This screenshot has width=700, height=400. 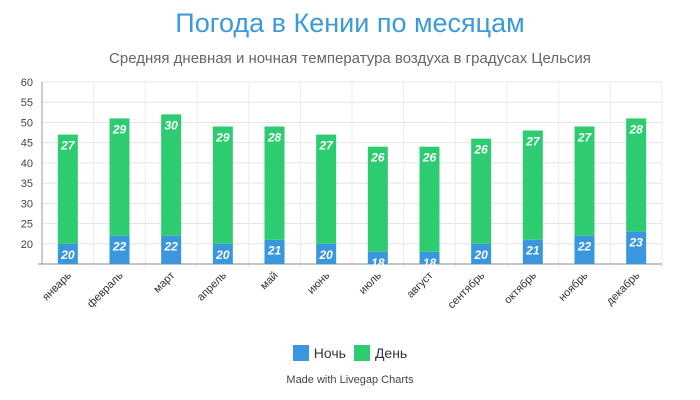 What do you see at coordinates (370, 282) in the screenshot?
I see `x-tick-label: июль` at bounding box center [370, 282].